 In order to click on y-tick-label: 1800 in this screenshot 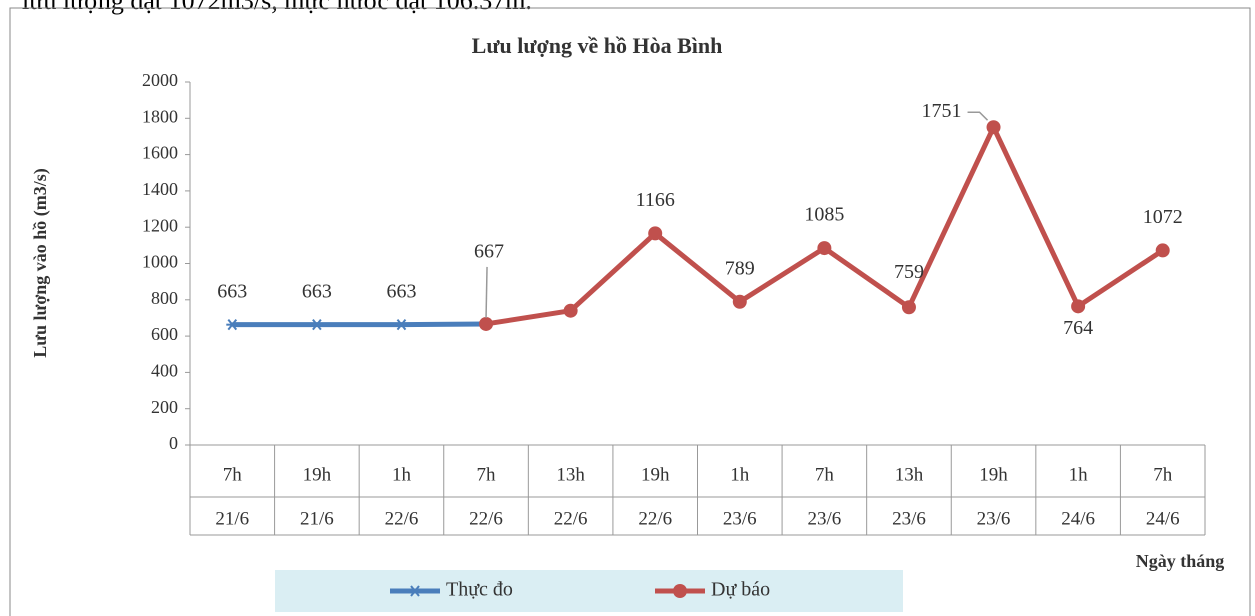, I will do `click(160, 116)`.